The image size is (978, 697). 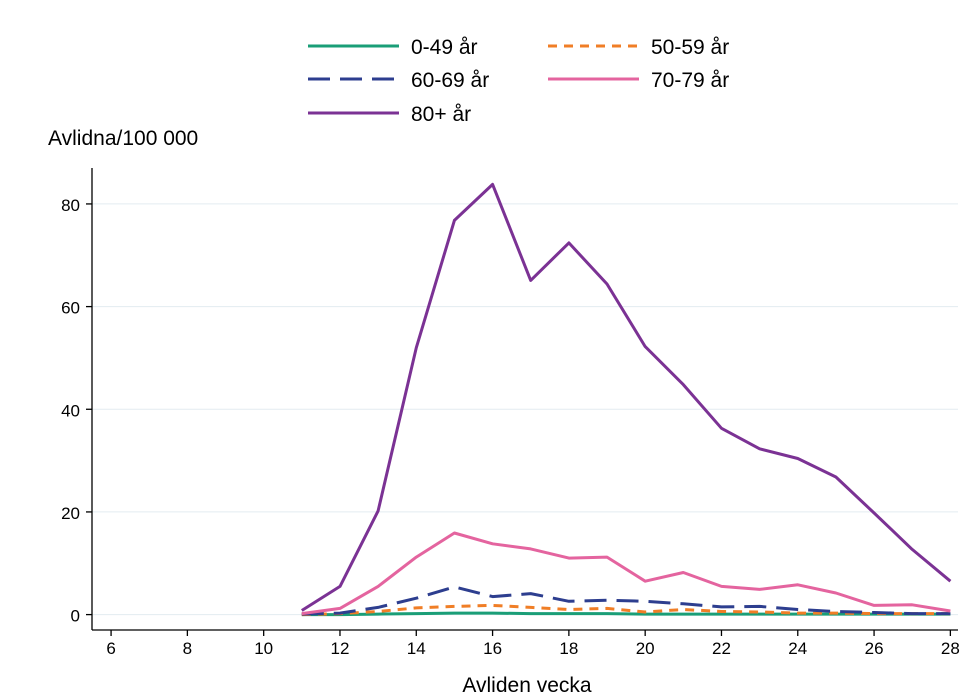 What do you see at coordinates (187, 648) in the screenshot?
I see `x-tick-label: 8` at bounding box center [187, 648].